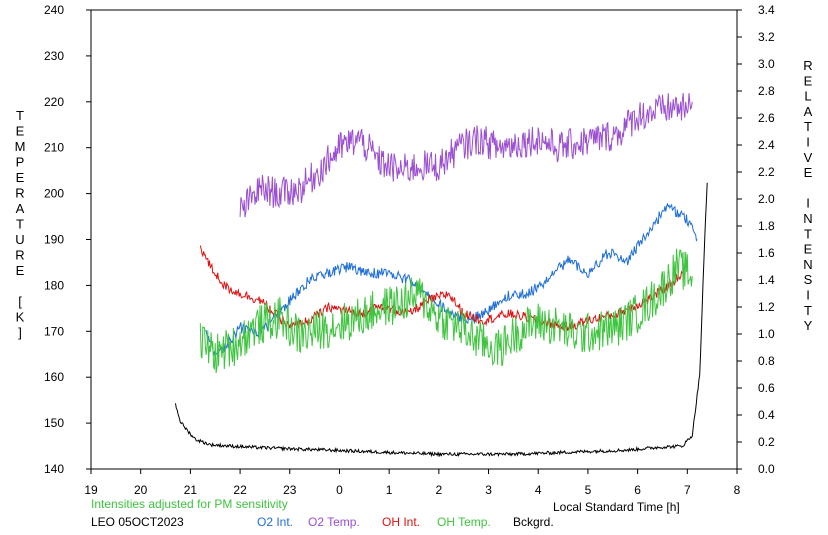 The image size is (828, 535). What do you see at coordinates (54, 377) in the screenshot?
I see `left-tick-label: 160` at bounding box center [54, 377].